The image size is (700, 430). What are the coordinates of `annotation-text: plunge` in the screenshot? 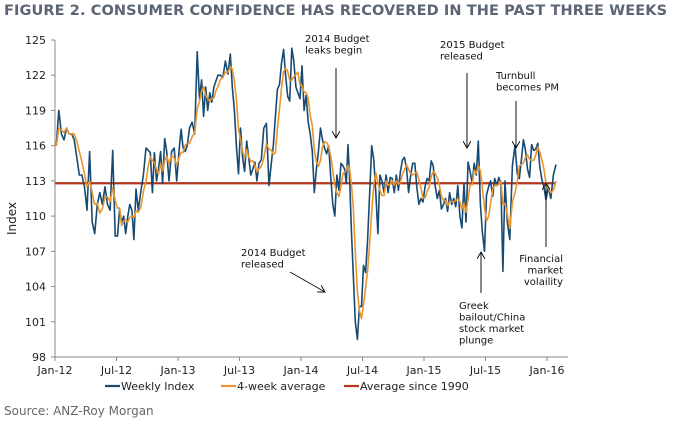 It's located at (476, 341).